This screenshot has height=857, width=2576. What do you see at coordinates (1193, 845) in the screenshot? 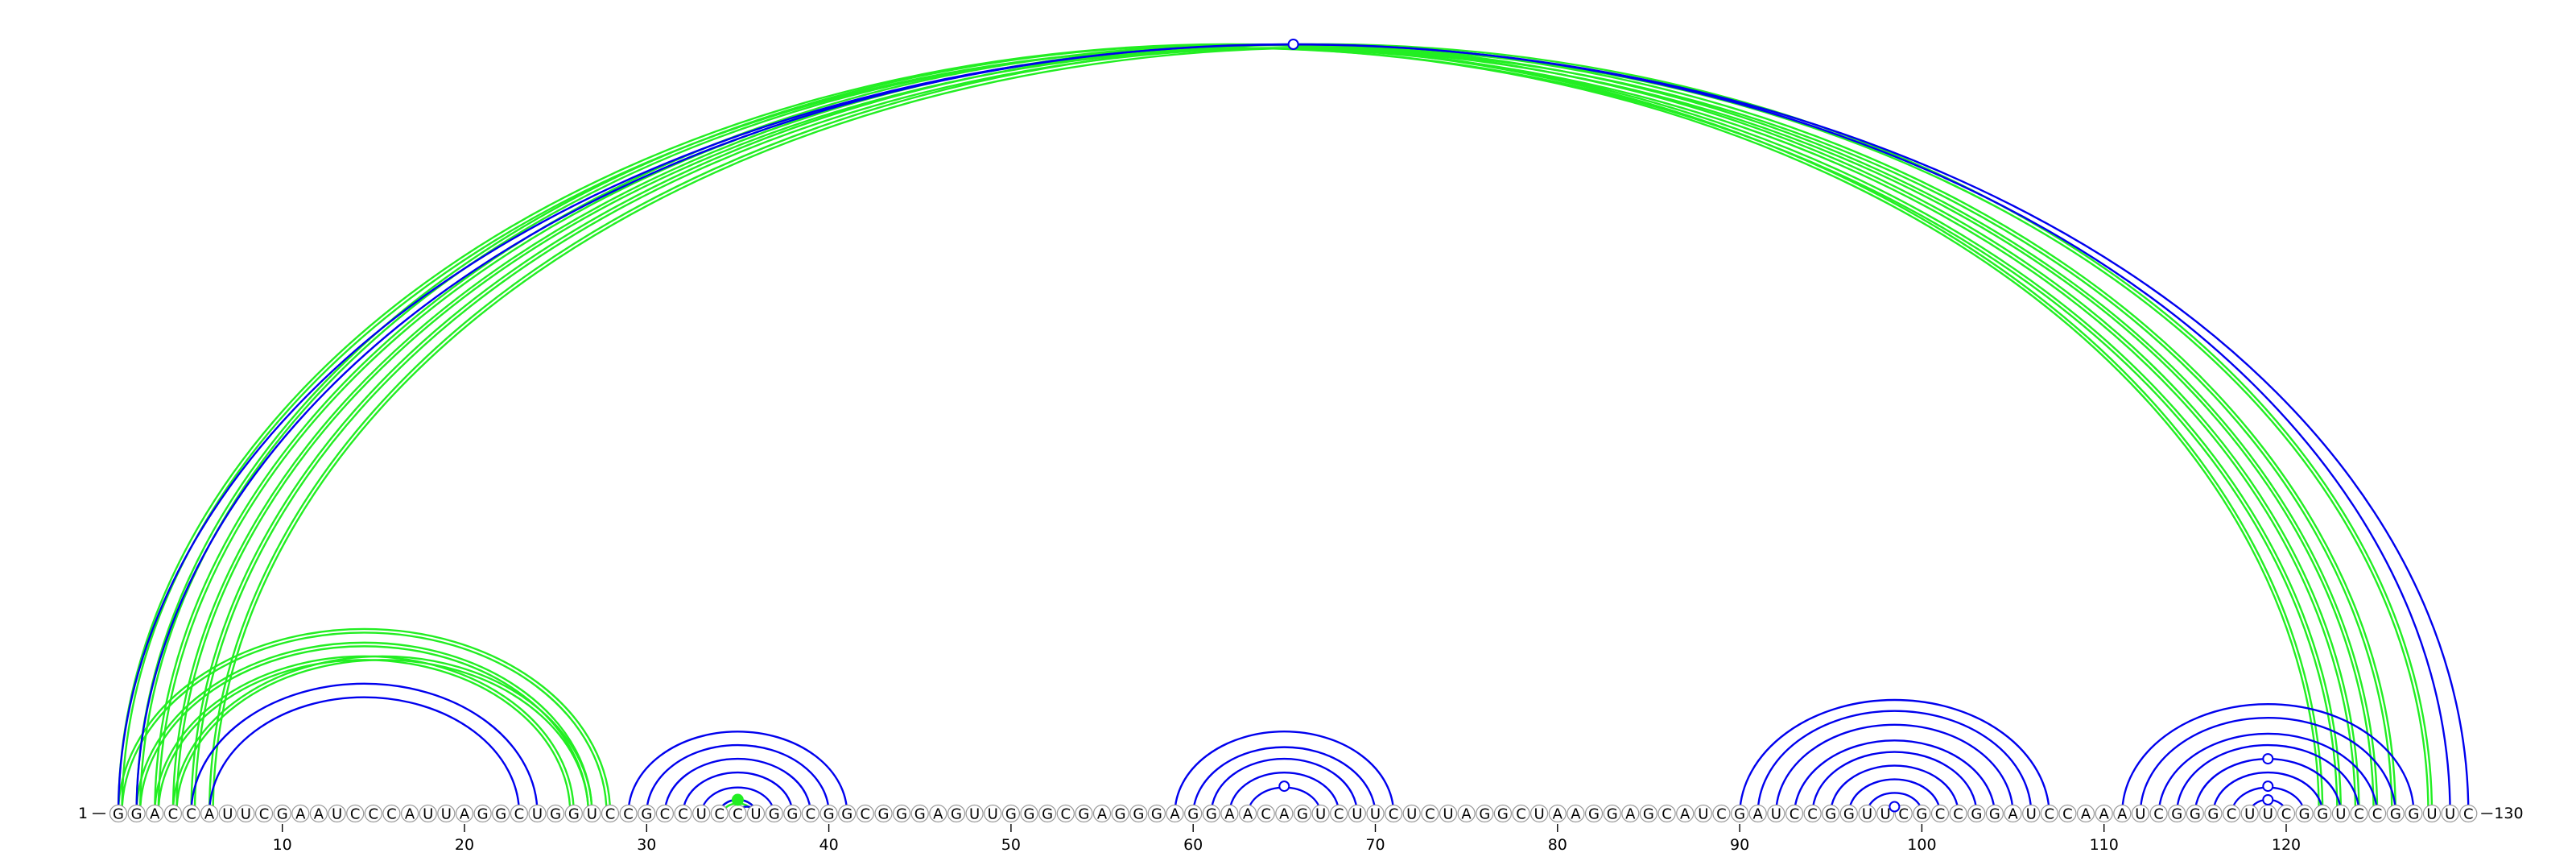
I see `axis-tick-label: 60` at bounding box center [1193, 845].